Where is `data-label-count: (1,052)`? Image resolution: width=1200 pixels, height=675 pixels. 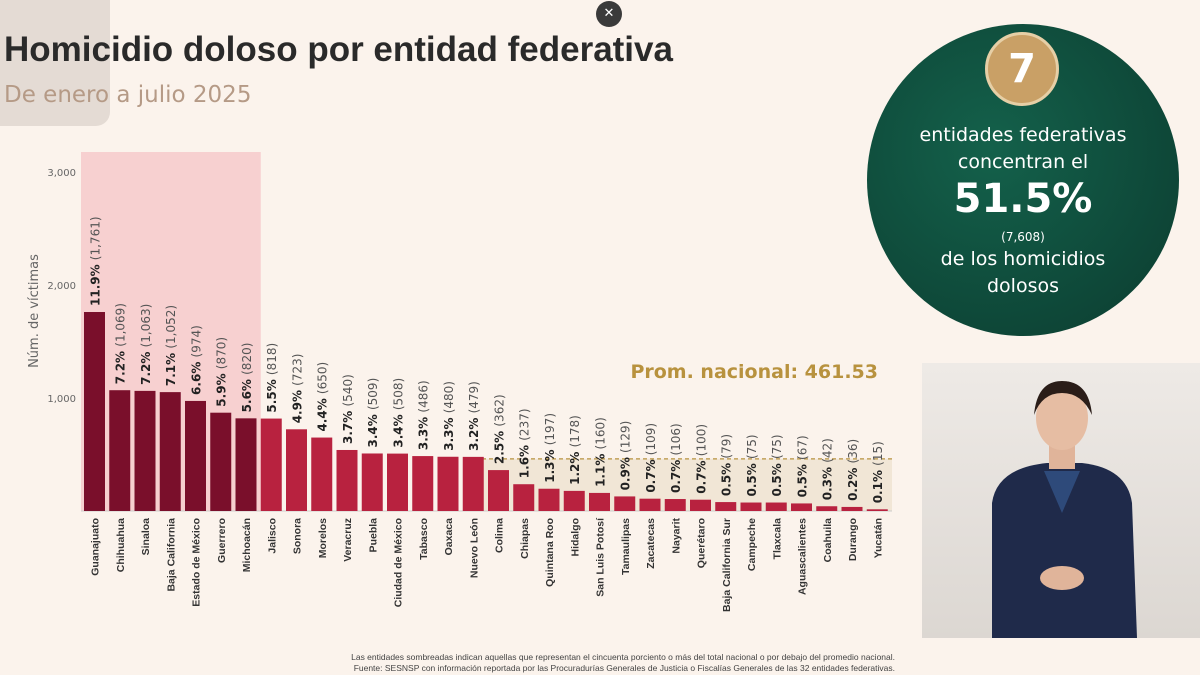
data-label-count: (1,052) is located at coordinates (171, 327).